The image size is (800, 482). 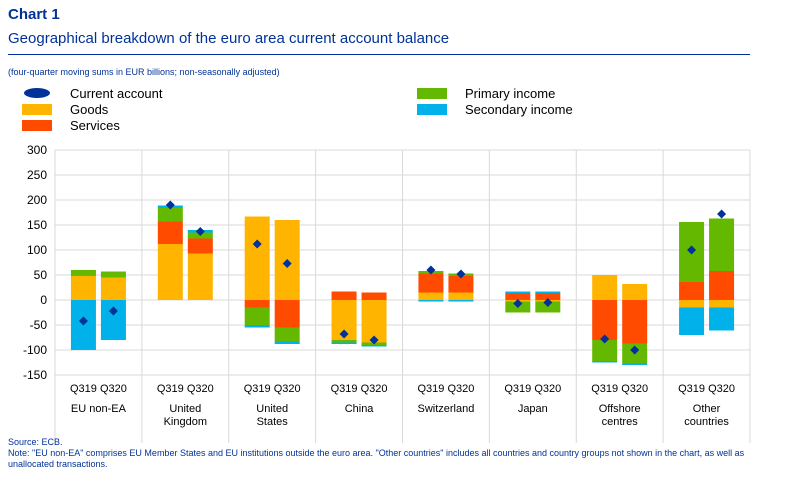 I want to click on period-label-7-0: Q319, so click(x=691, y=389).